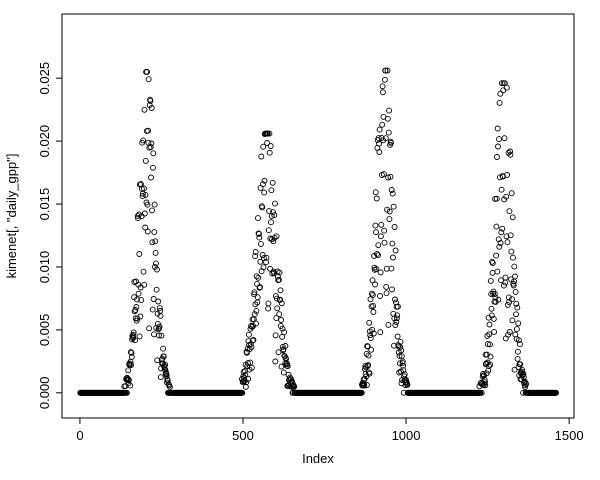  Describe the element at coordinates (44, 204) in the screenshot. I see `y-tick-label: 0.015` at that location.